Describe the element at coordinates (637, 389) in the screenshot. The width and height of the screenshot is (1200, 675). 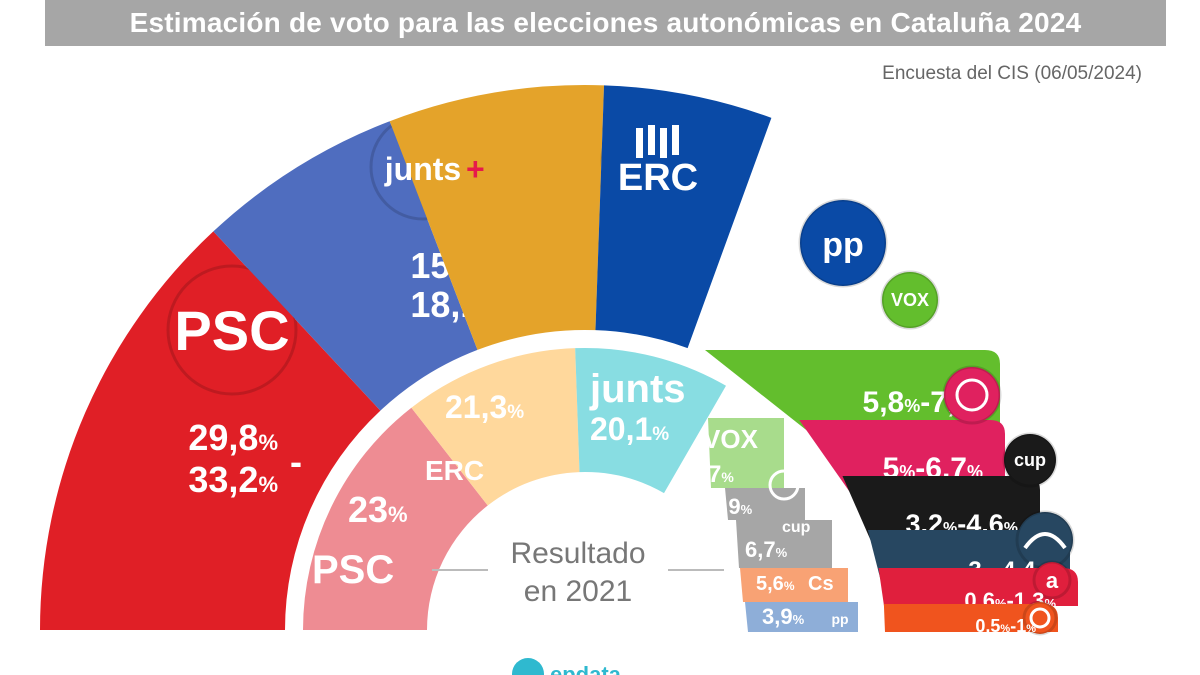
I see `logo-junts-2021: junts` at that location.